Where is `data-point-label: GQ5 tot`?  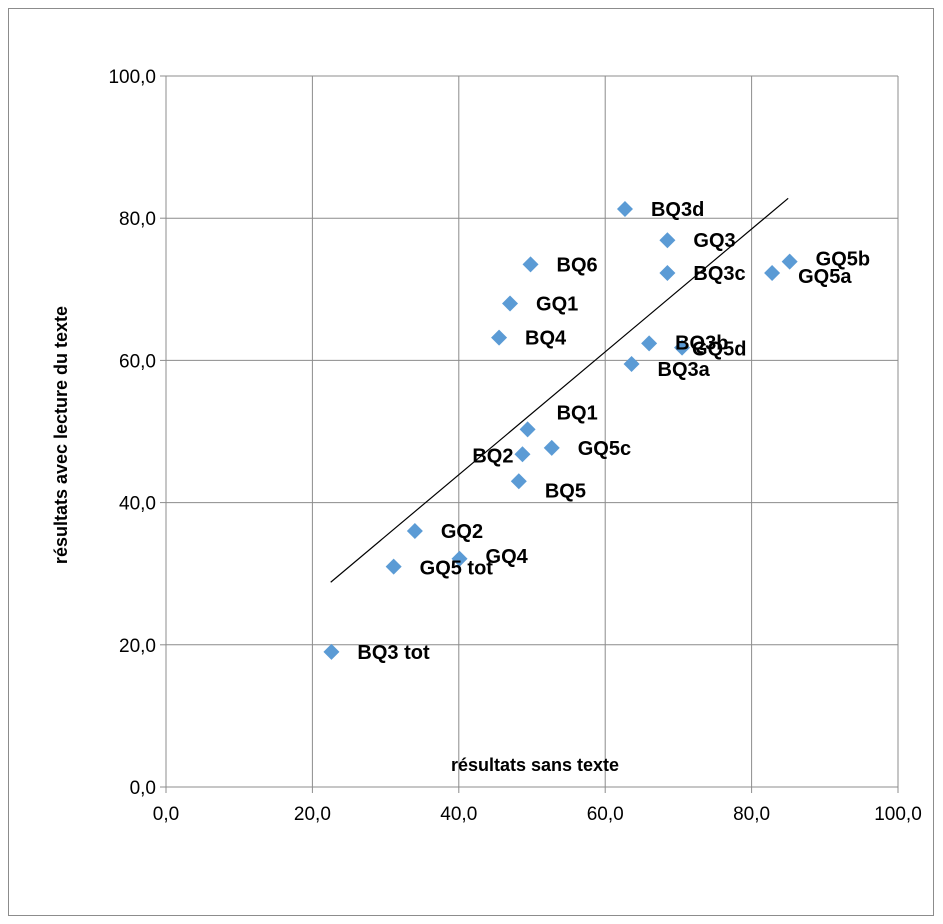
data-point-label: GQ5 tot is located at coordinates (457, 569).